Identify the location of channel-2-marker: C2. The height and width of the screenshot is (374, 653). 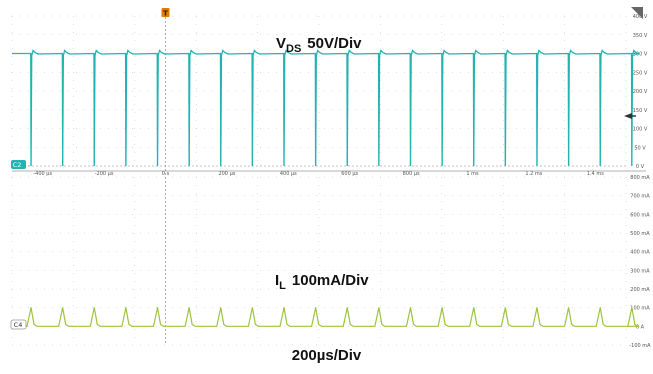
(18, 164).